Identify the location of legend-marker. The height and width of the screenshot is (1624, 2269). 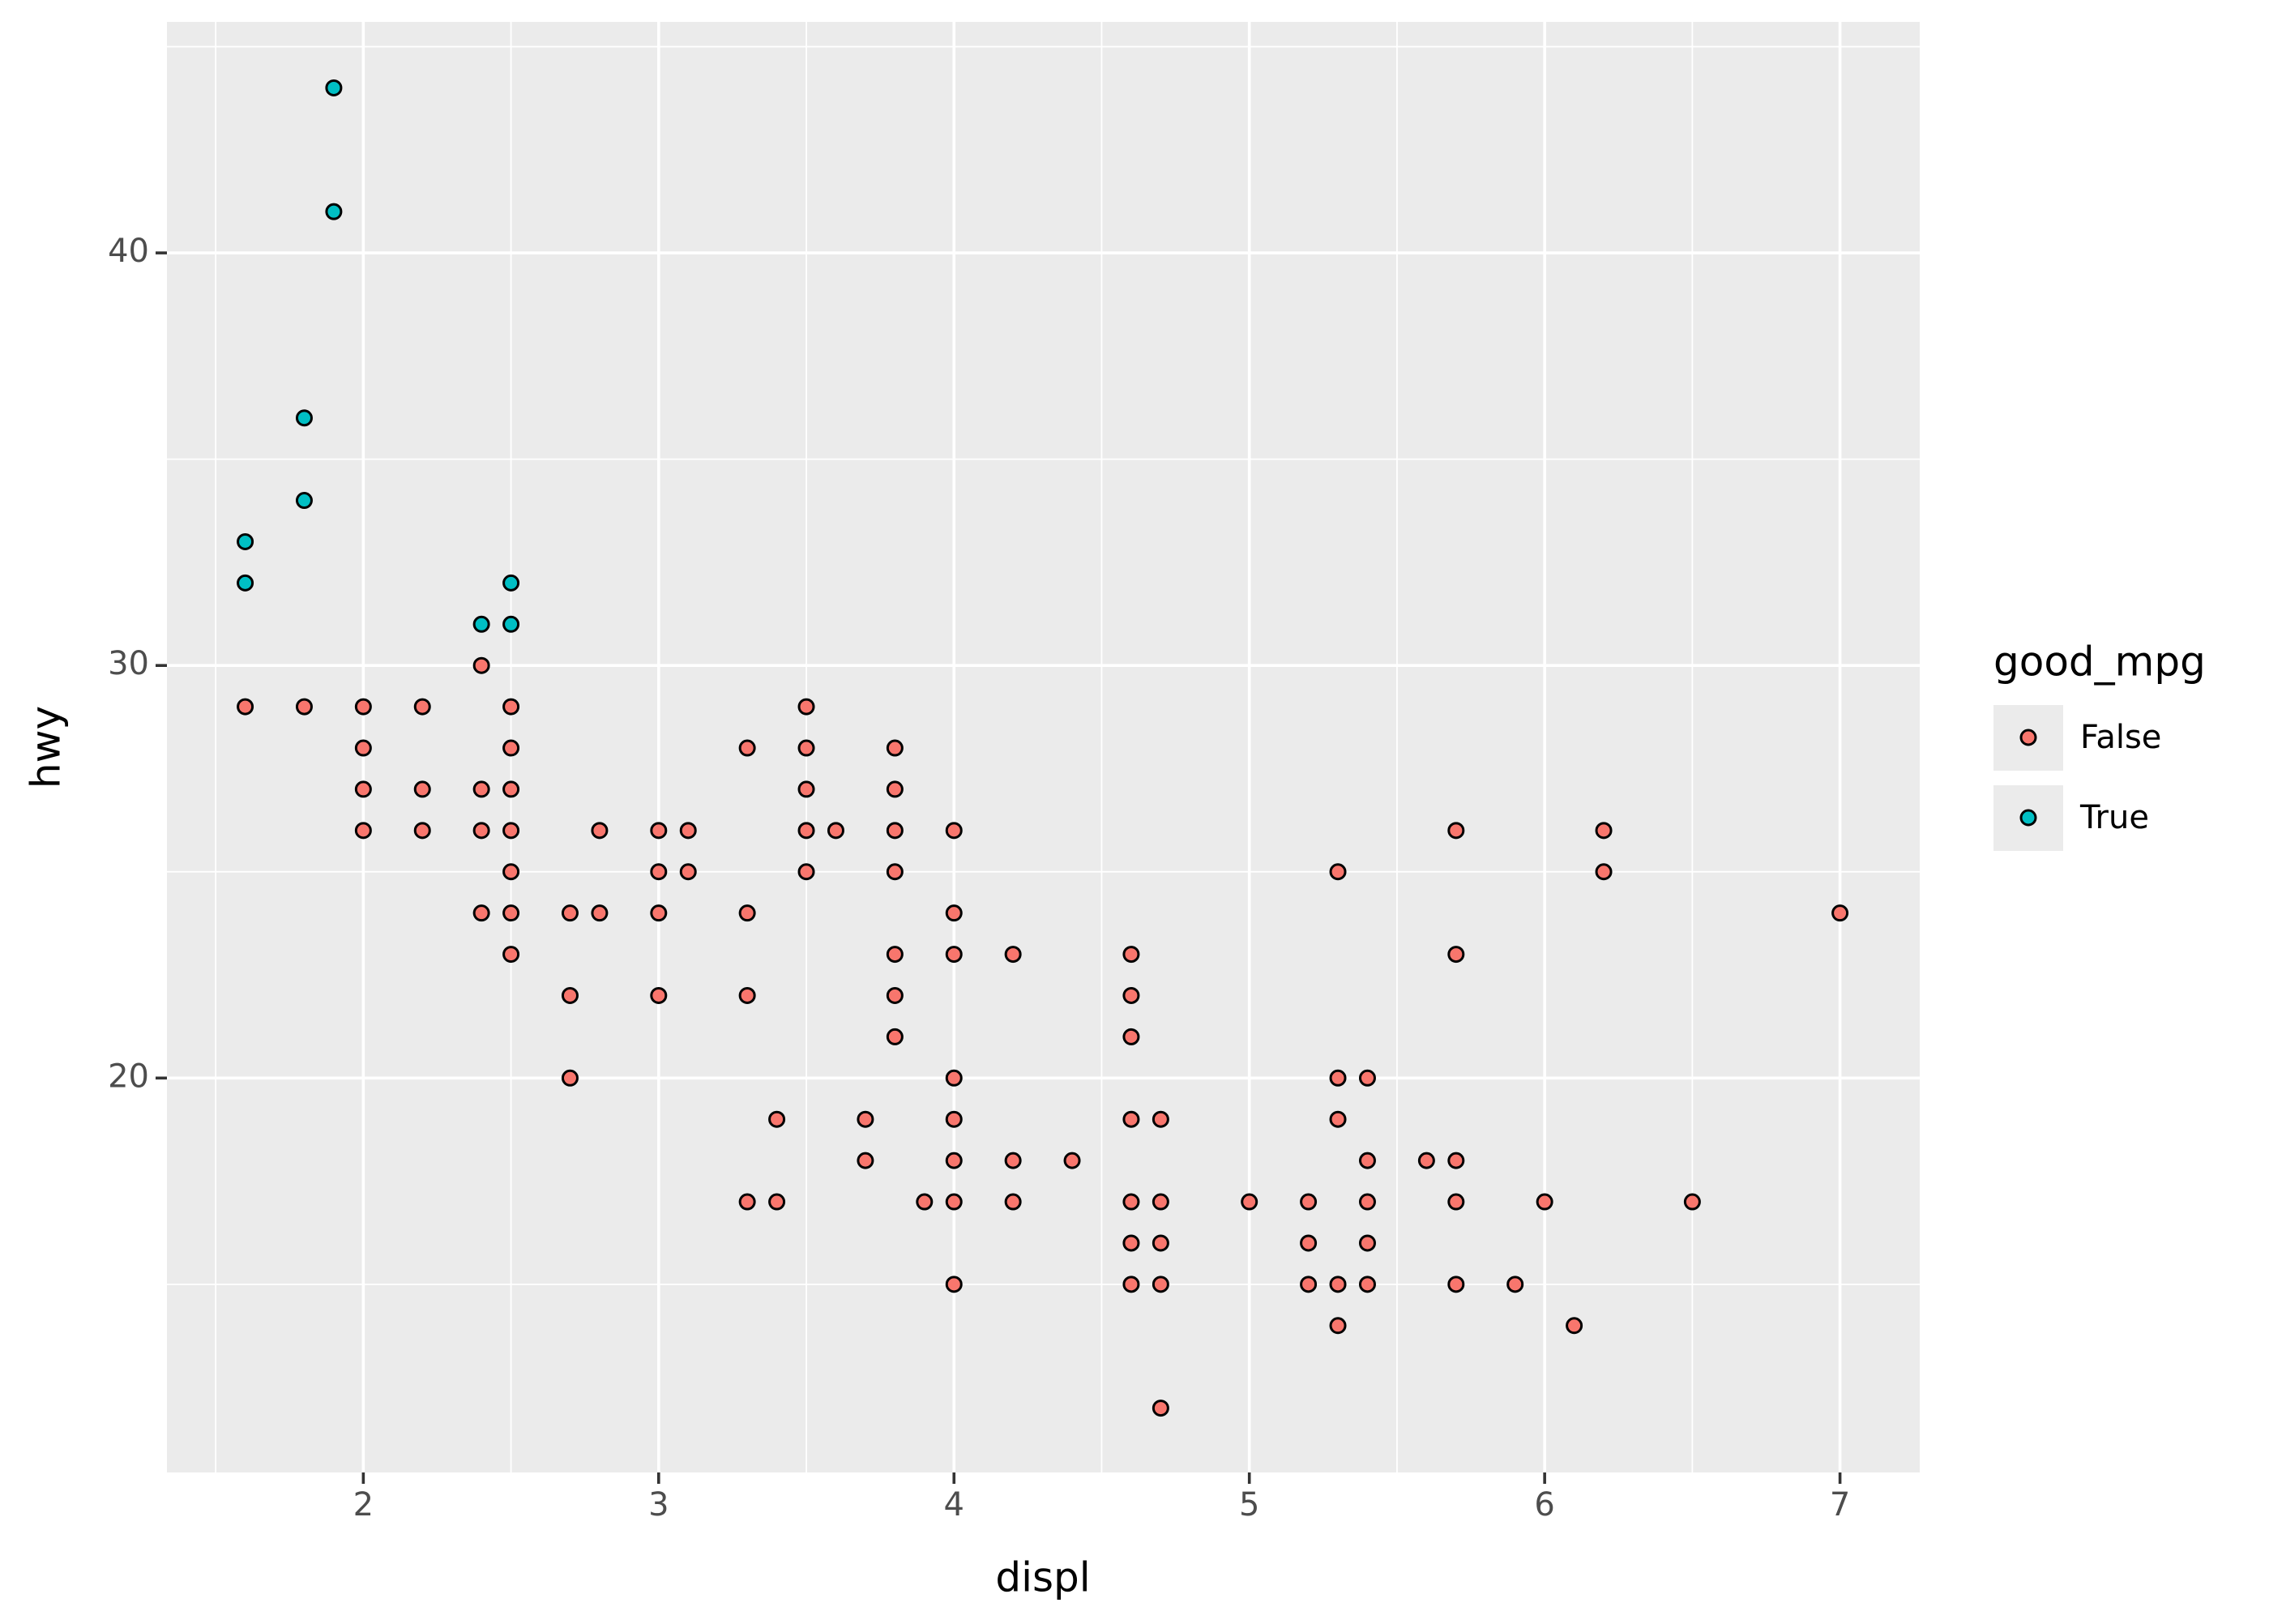
(2028, 818).